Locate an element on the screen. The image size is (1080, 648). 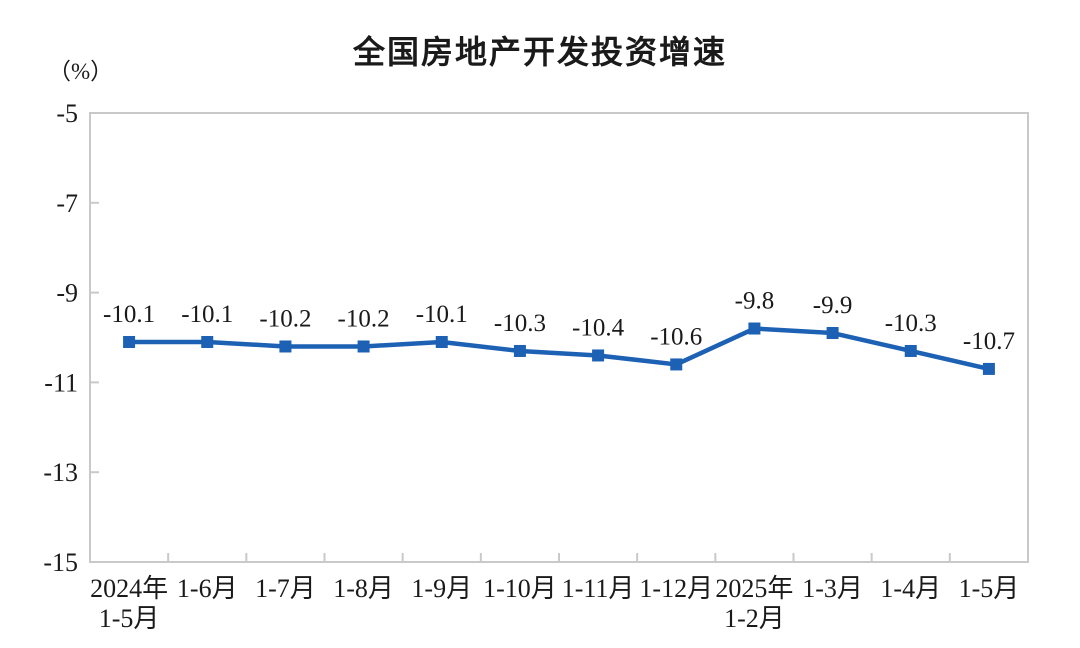
x-tick-label: 1-11月 is located at coordinates (598, 588).